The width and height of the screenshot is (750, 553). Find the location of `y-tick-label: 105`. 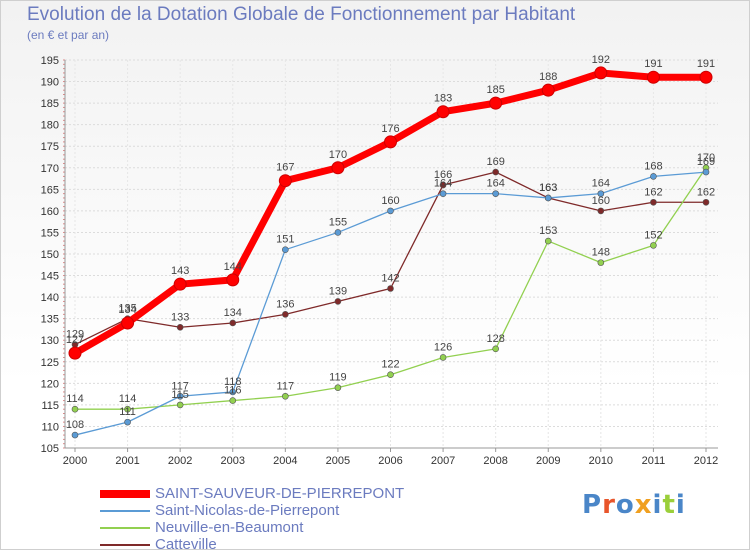

y-tick-label: 105 is located at coordinates (50, 449).